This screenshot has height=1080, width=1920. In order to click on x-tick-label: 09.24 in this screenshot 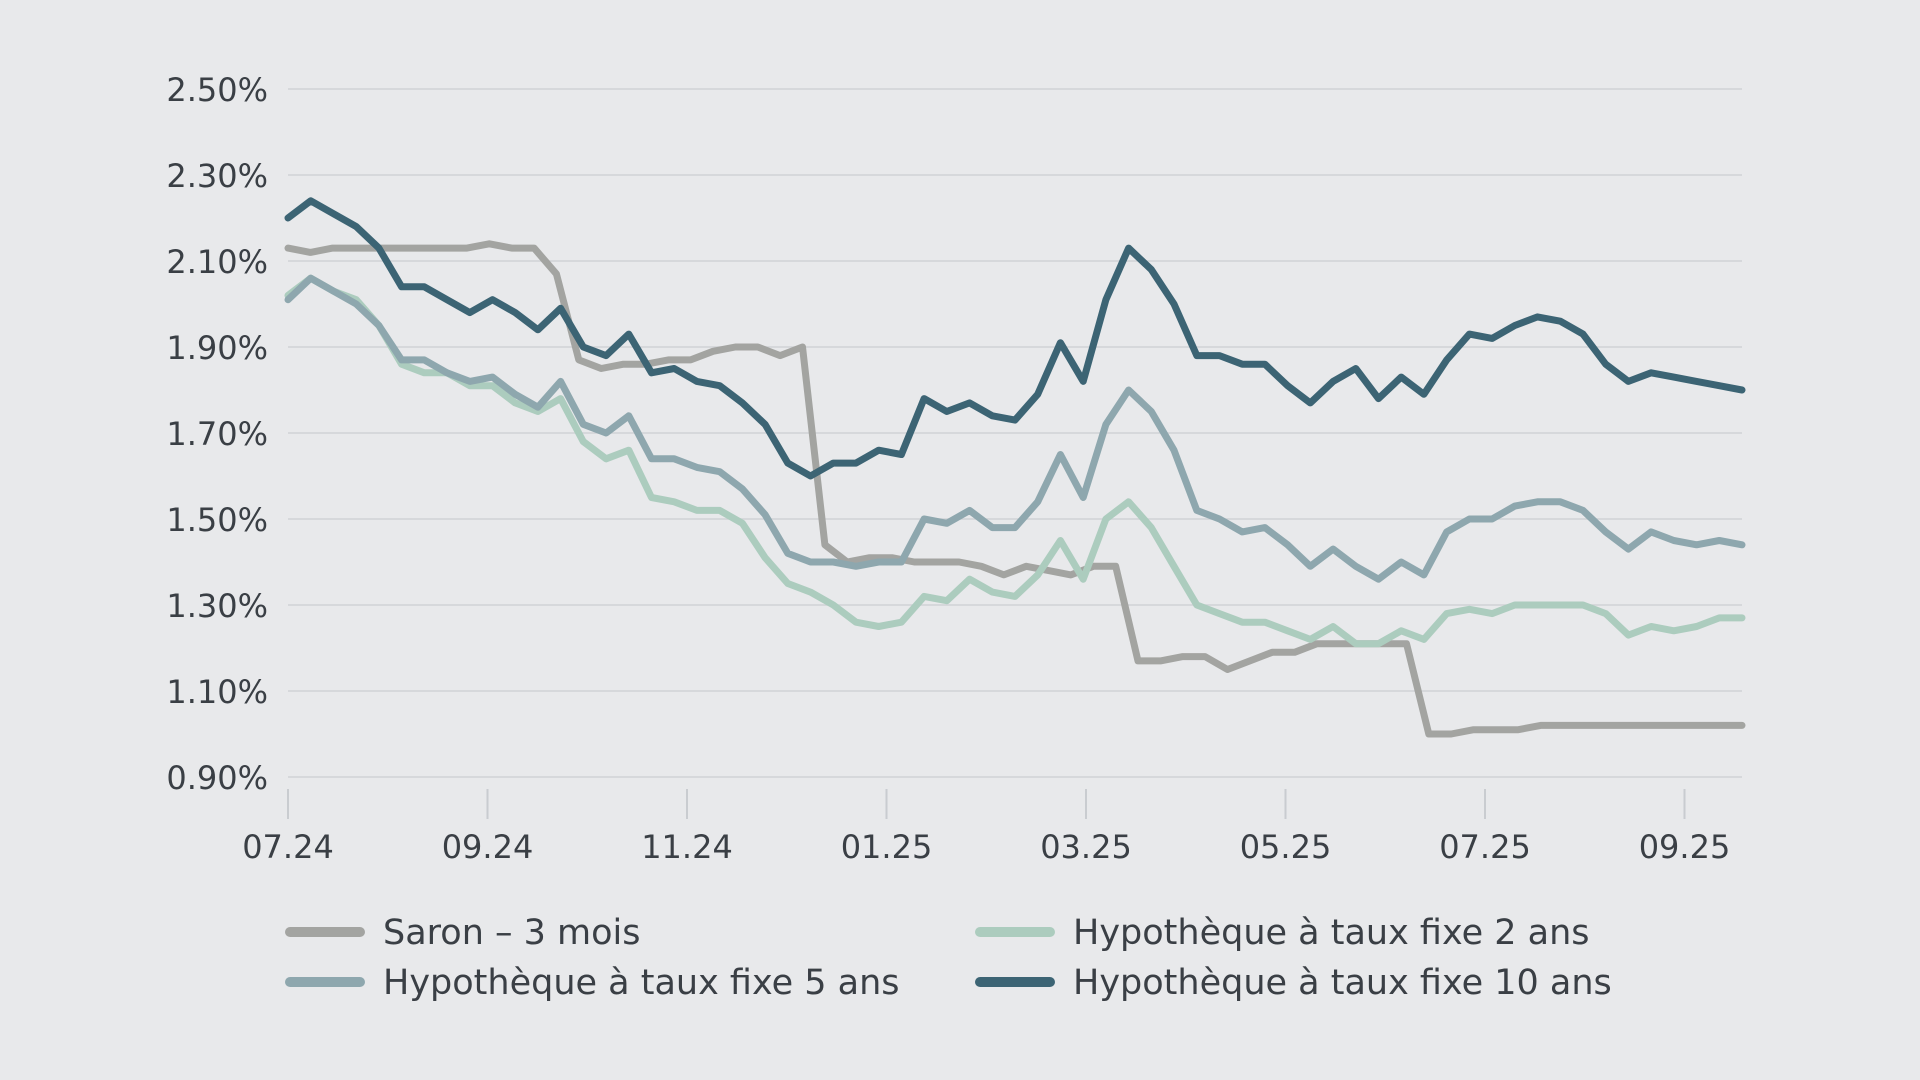, I will do `click(488, 847)`.